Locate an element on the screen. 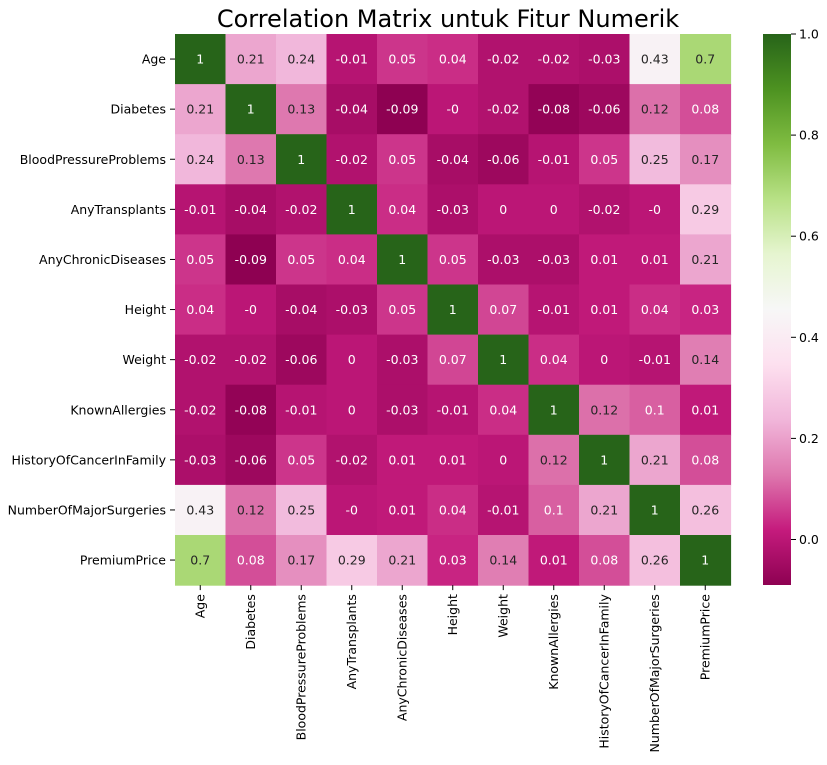  heatmap-cell-value: 0.07 is located at coordinates (503, 309).